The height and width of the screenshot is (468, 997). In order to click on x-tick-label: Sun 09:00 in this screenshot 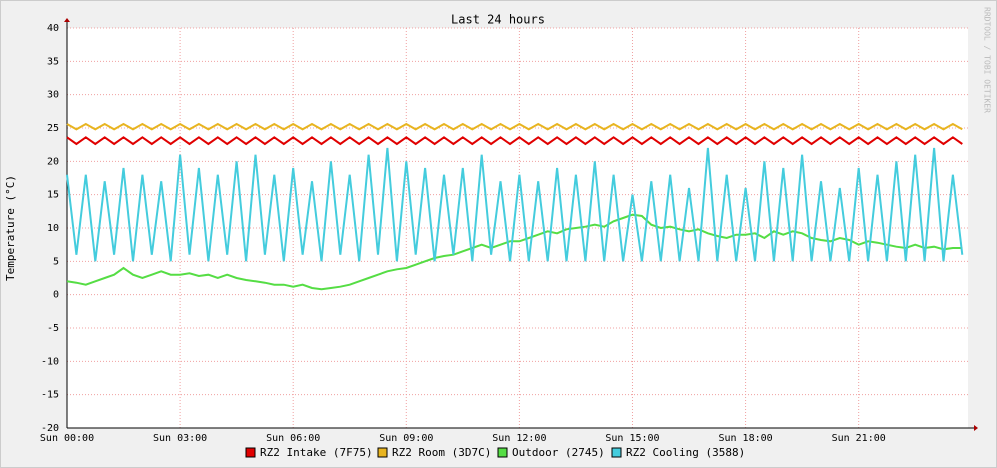, I will do `click(406, 438)`.